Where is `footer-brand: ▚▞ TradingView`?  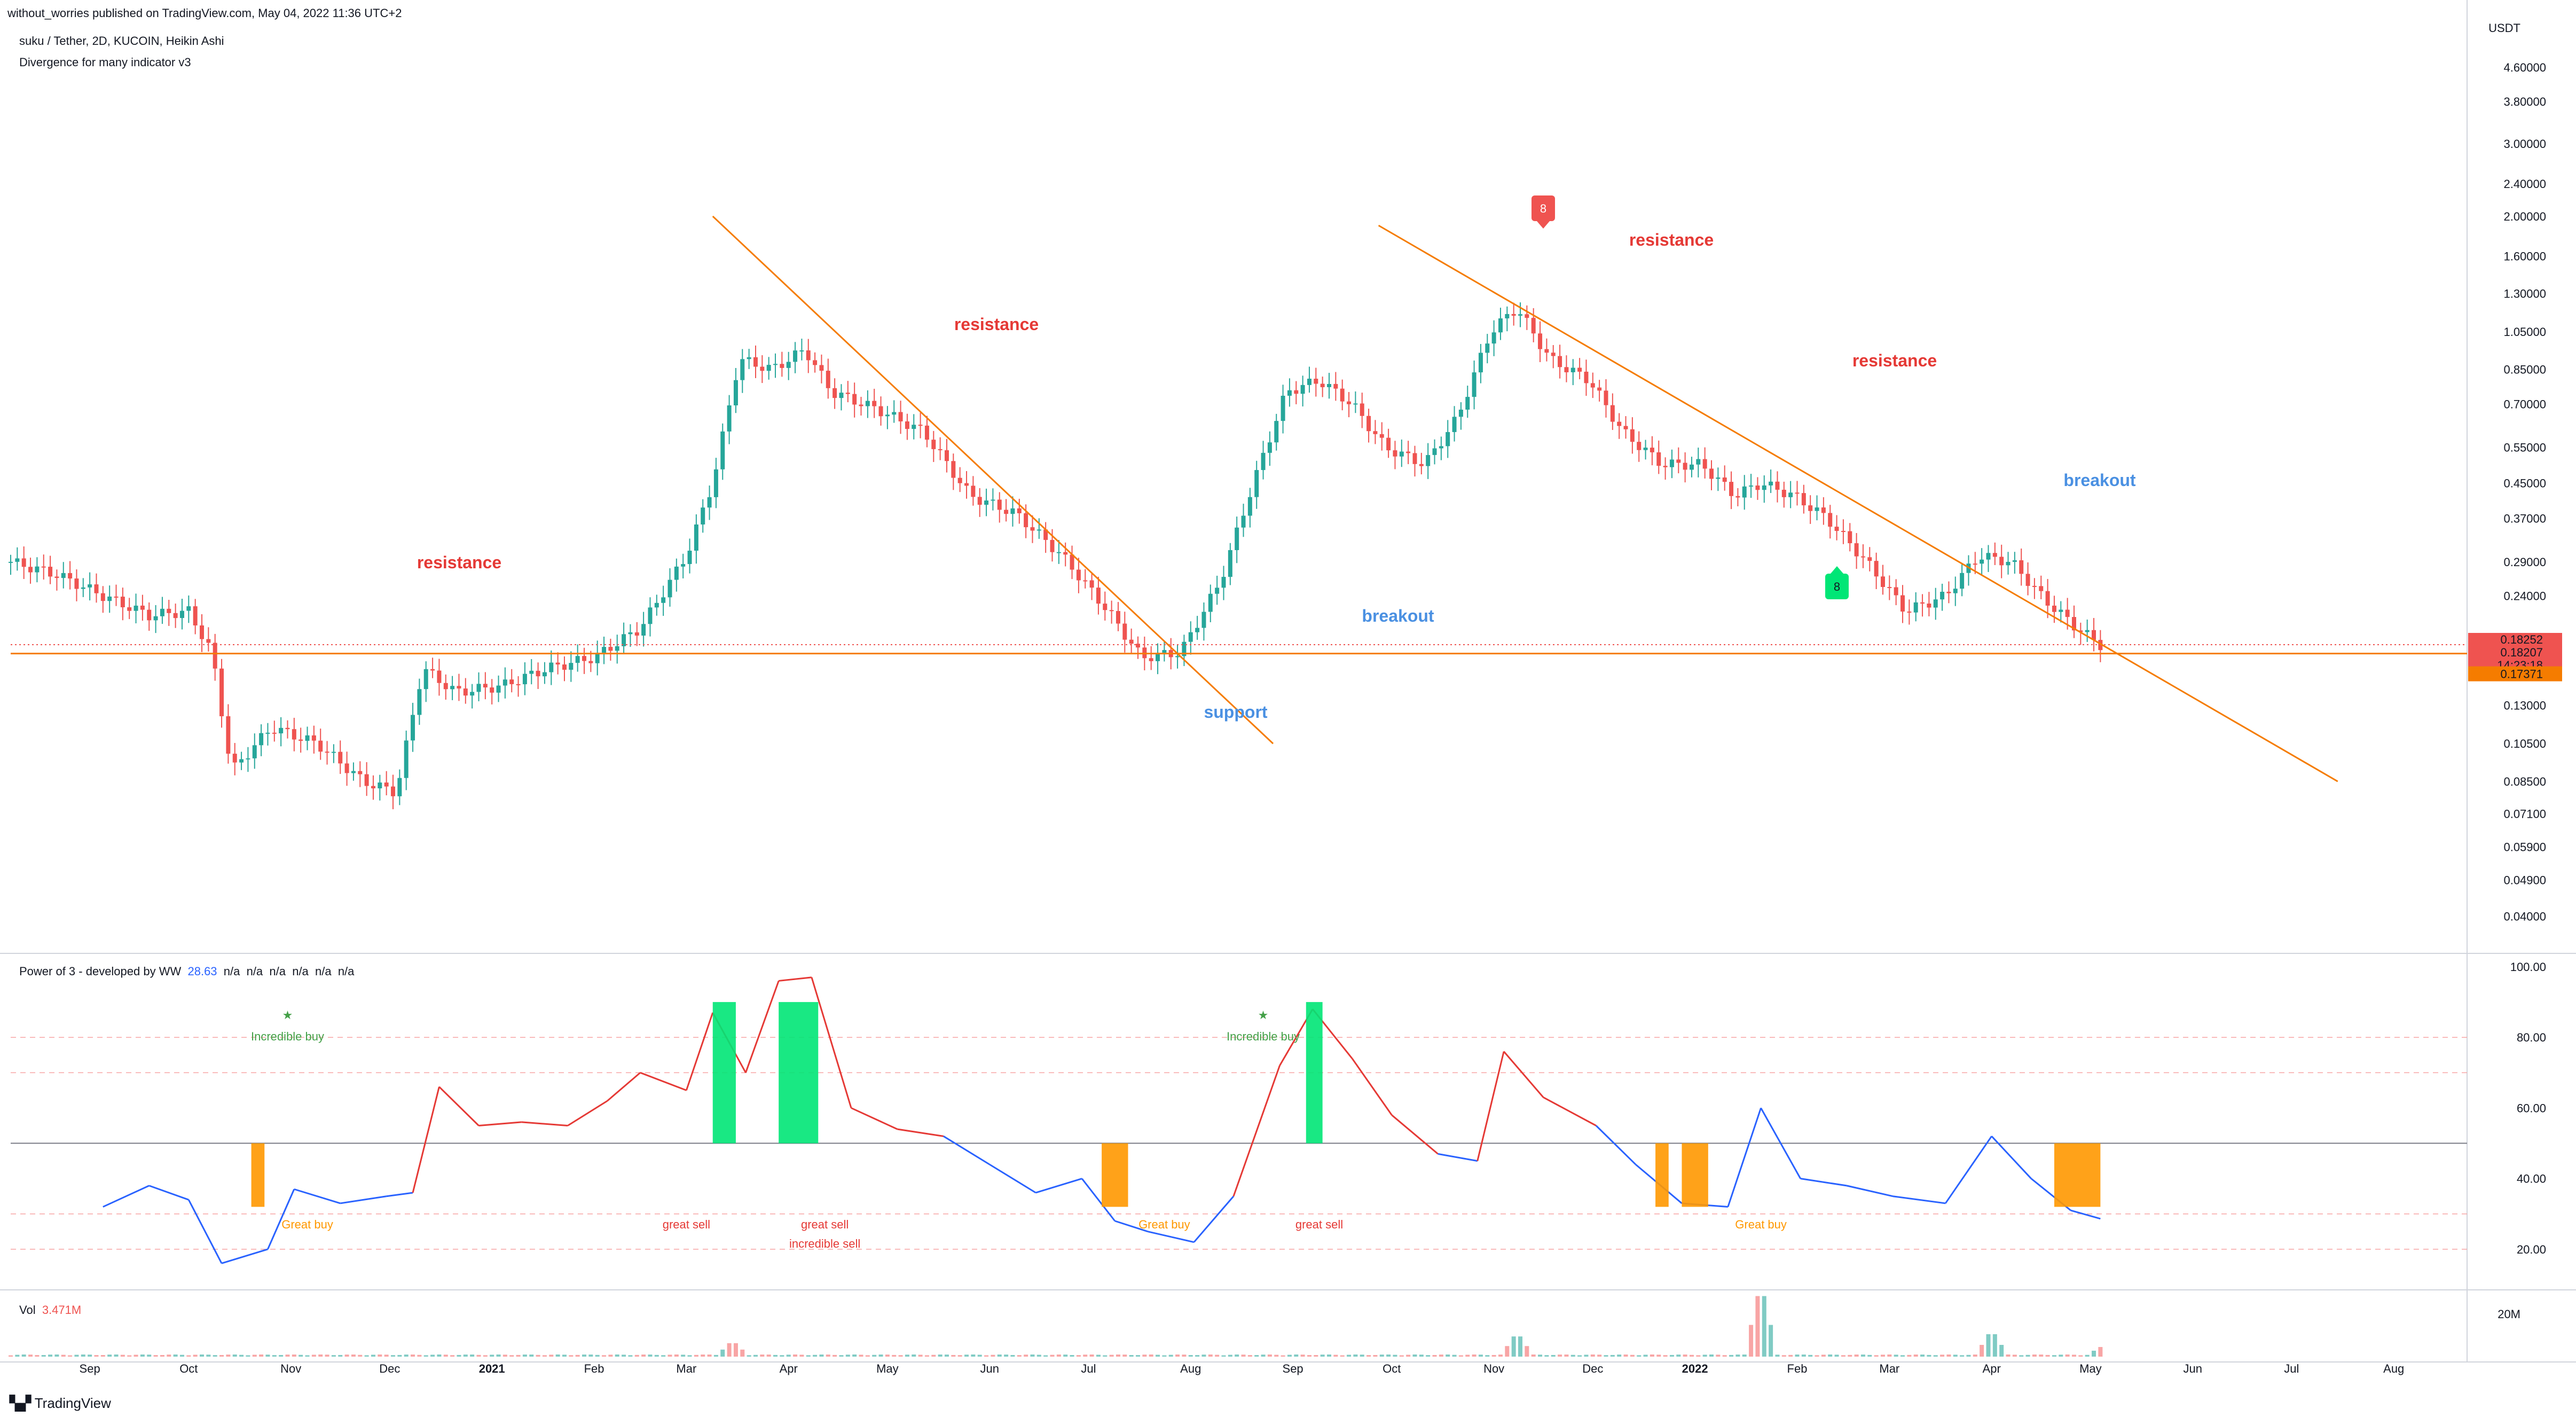 footer-brand: ▚▞ TradingView is located at coordinates (61, 1403).